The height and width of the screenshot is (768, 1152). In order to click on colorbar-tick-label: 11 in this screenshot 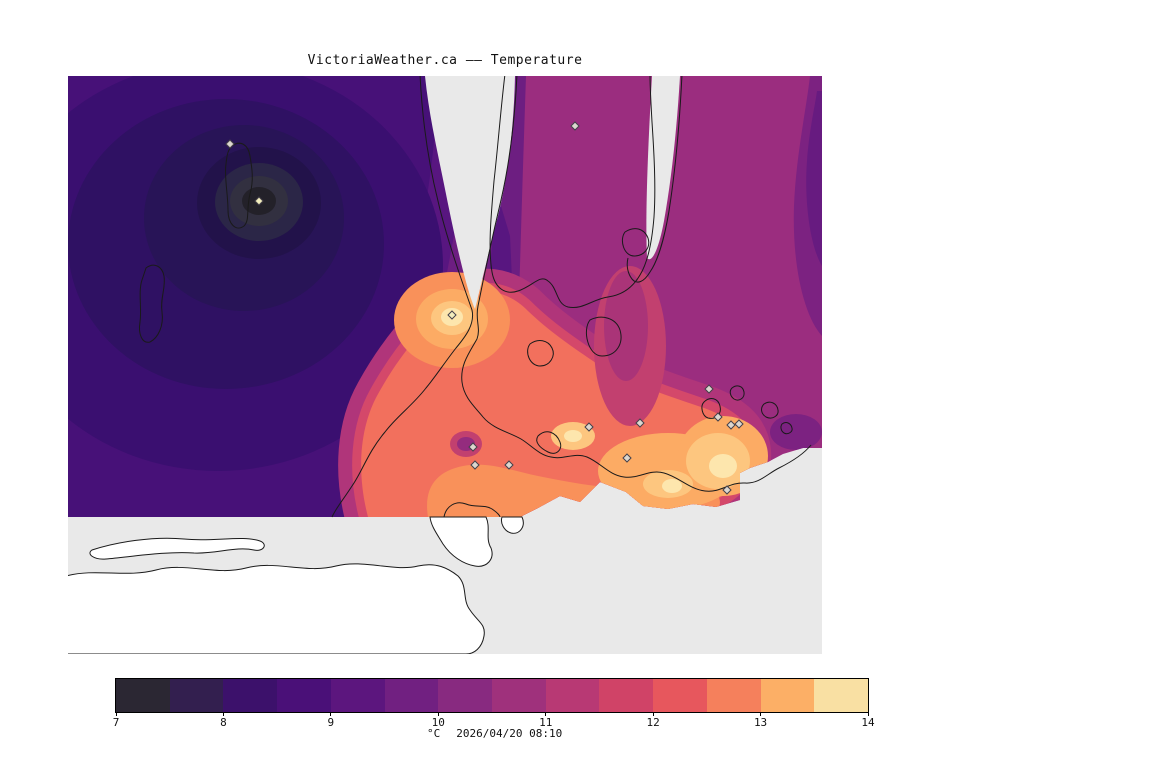, I will do `click(546, 722)`.